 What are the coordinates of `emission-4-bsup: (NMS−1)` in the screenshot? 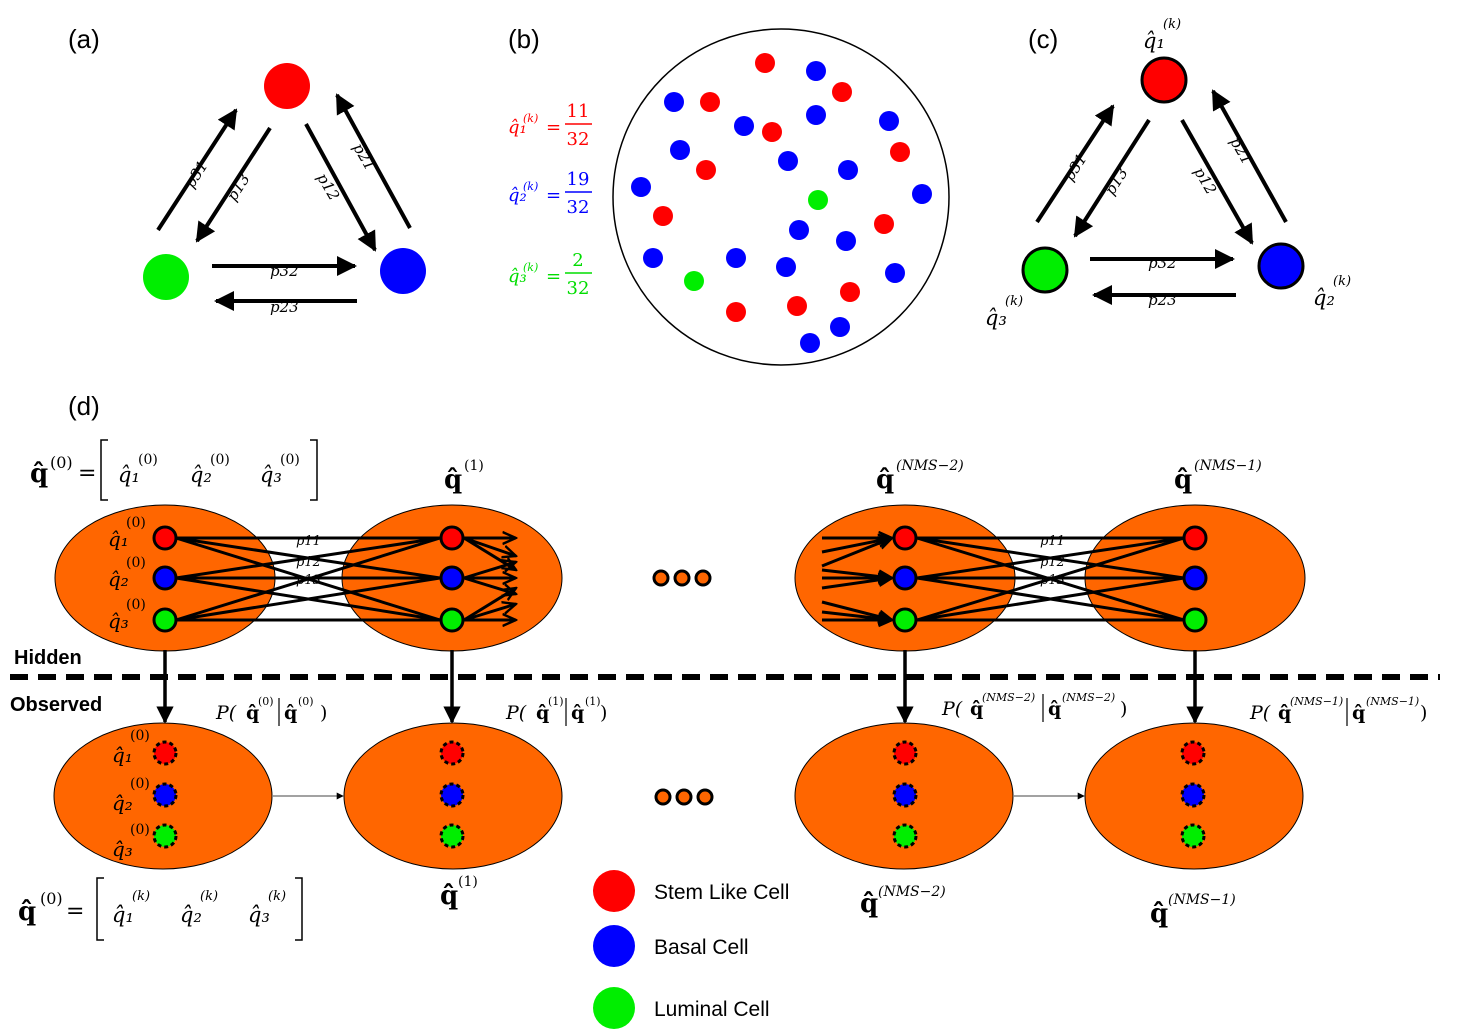 It's located at (1392, 701).